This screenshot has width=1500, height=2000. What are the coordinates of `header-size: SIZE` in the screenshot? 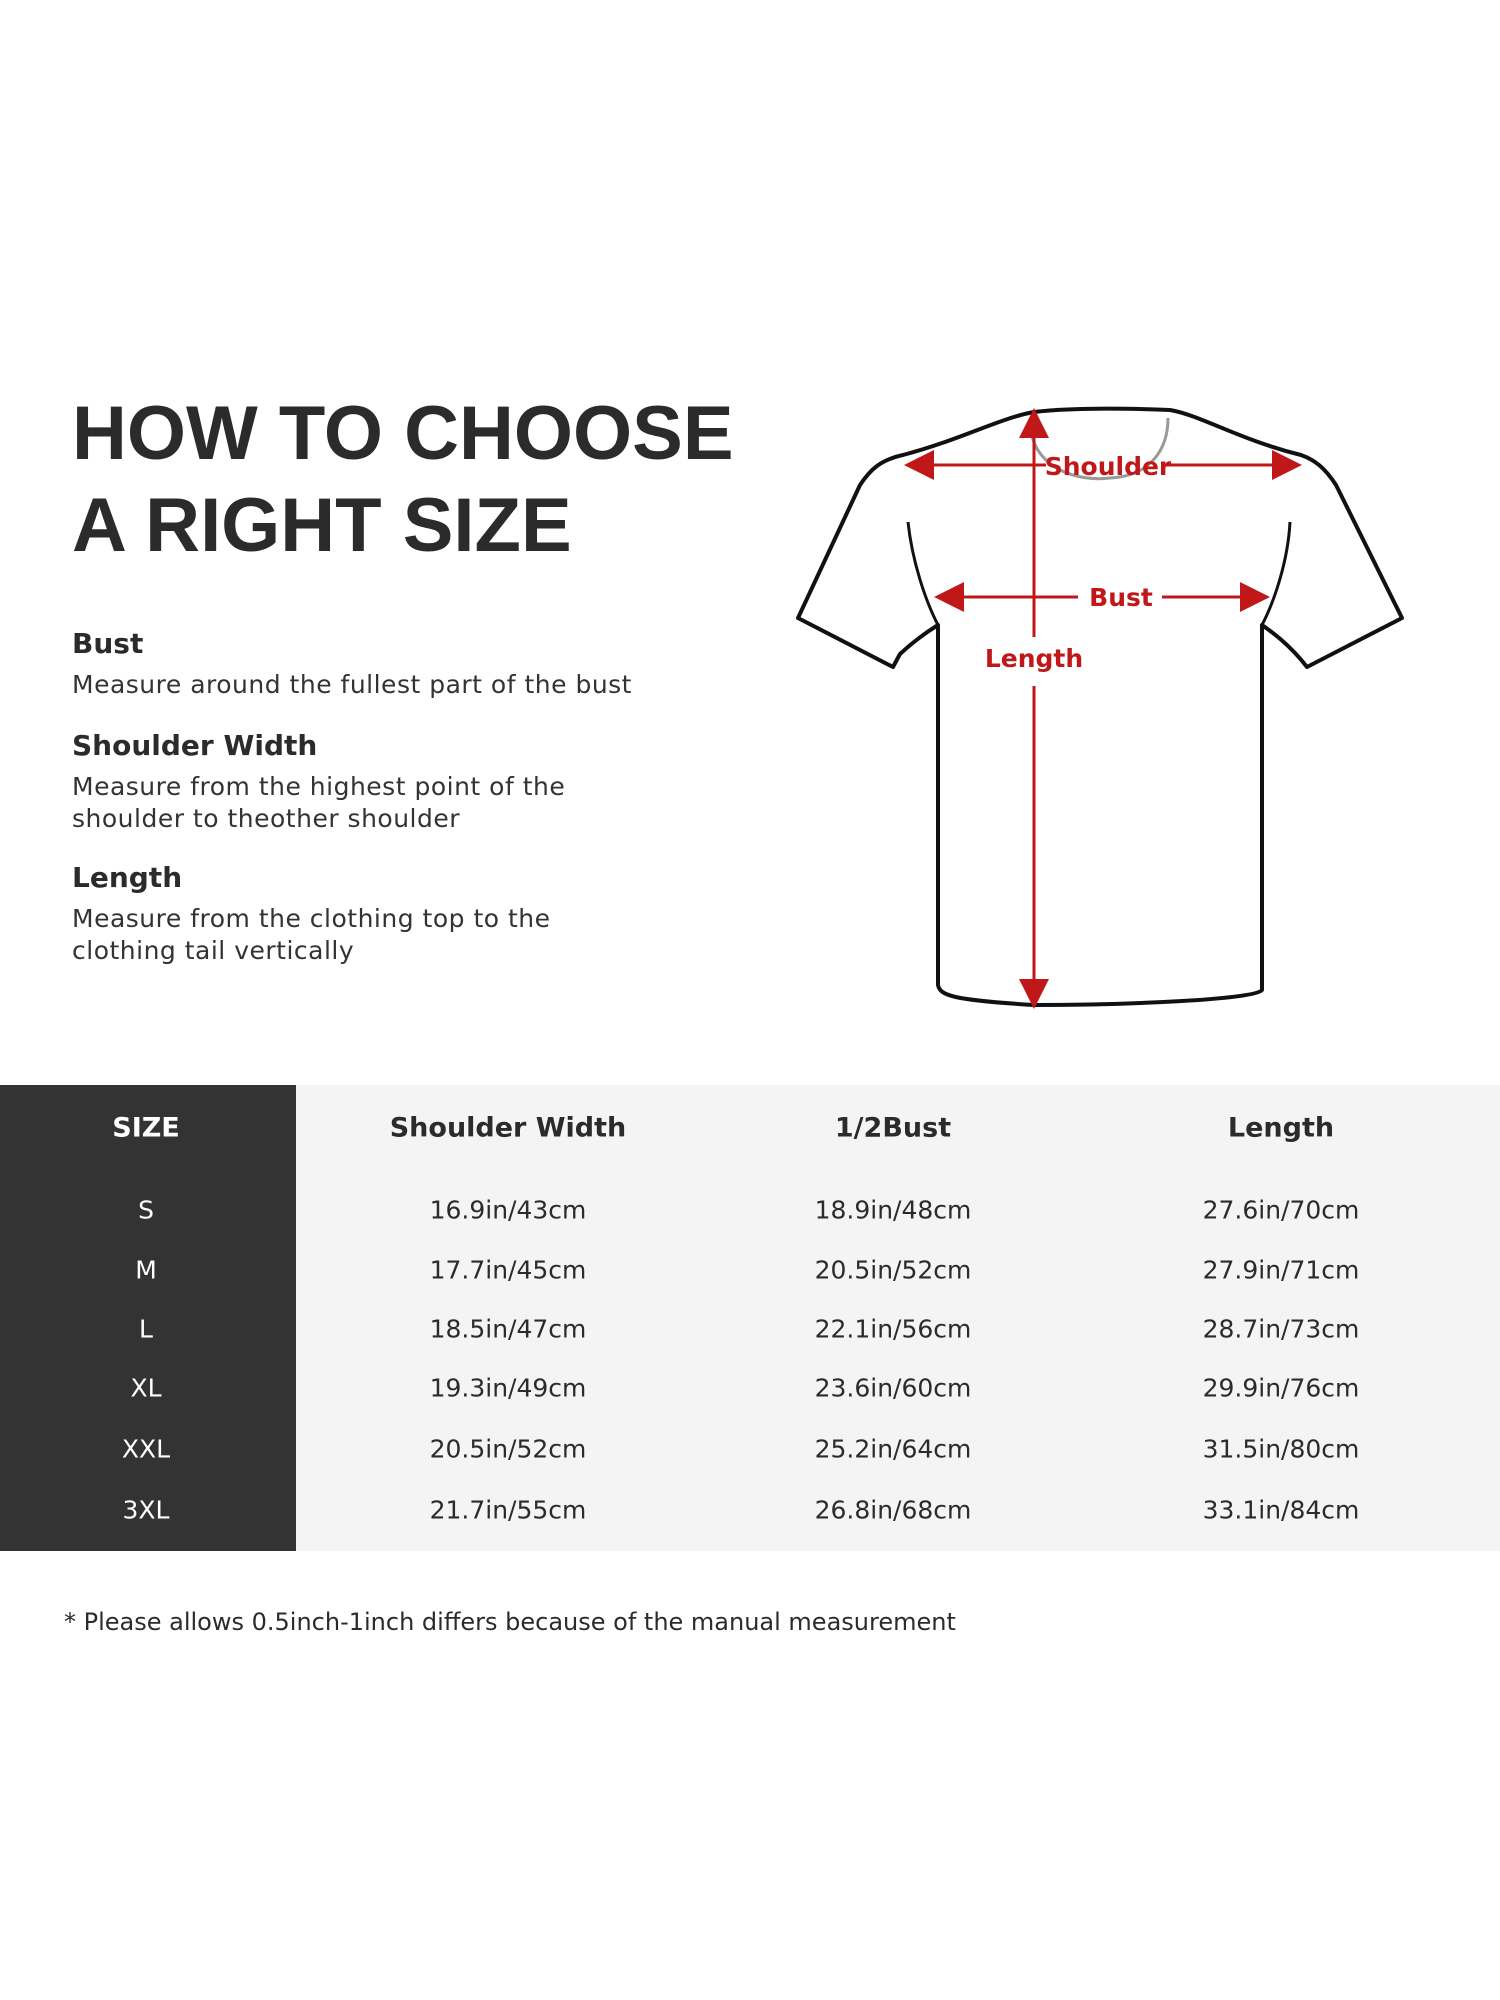 It's located at (146, 1128).